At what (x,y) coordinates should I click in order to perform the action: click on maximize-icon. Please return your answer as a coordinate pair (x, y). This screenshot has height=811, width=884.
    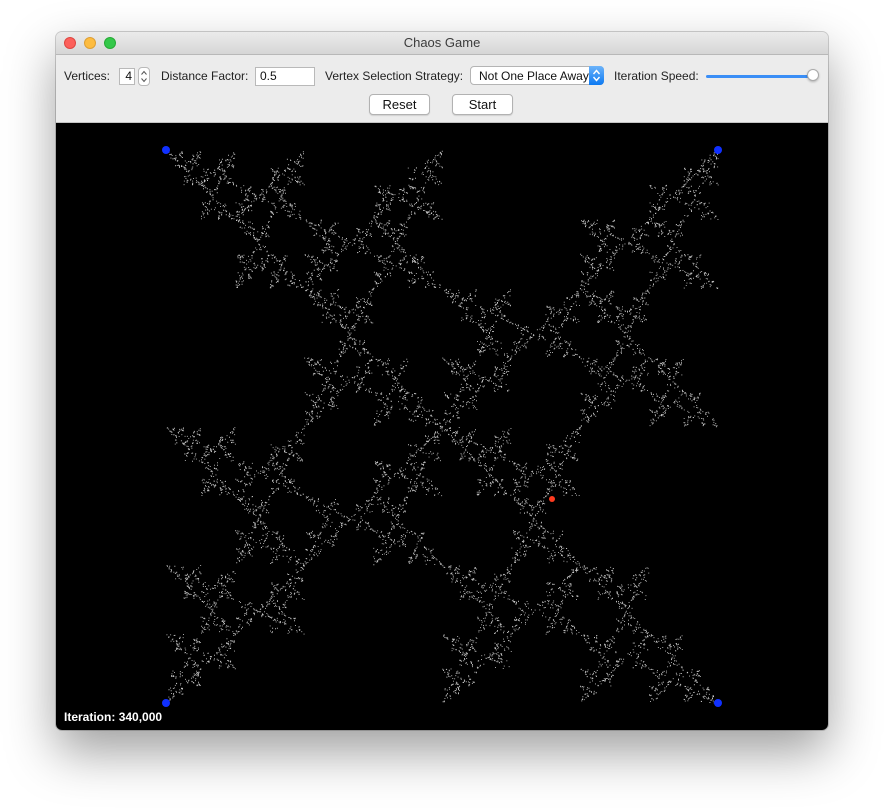
    Looking at the image, I should click on (110, 43).